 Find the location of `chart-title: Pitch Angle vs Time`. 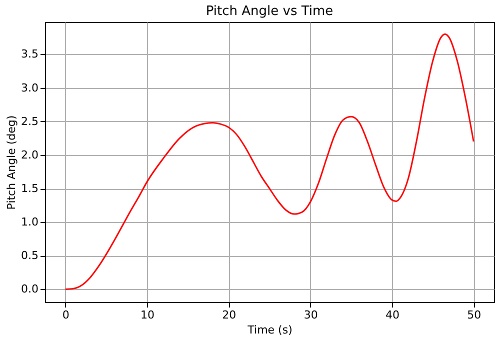

chart-title: Pitch Angle vs Time is located at coordinates (270, 11).